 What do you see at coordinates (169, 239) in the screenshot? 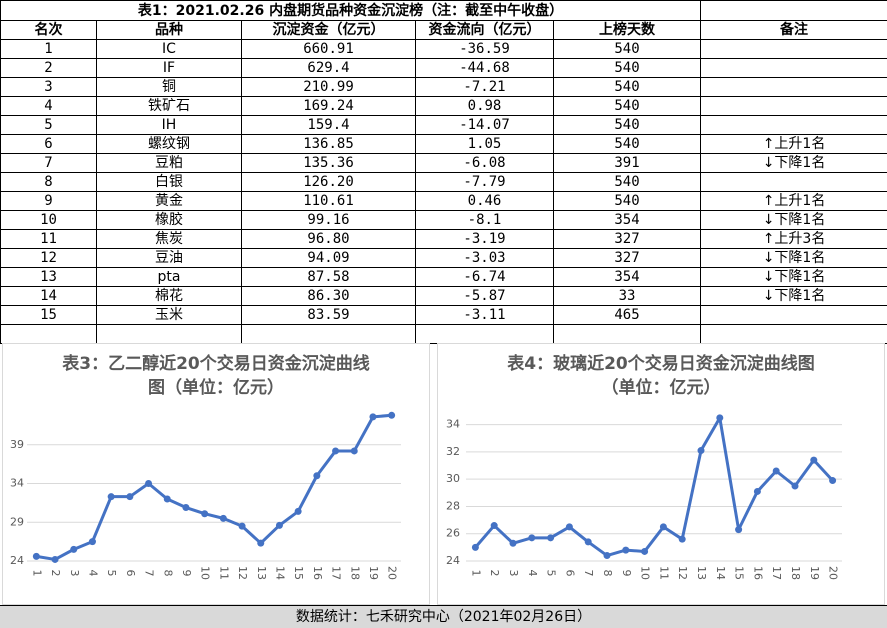
I see `cell: 焦炭` at bounding box center [169, 239].